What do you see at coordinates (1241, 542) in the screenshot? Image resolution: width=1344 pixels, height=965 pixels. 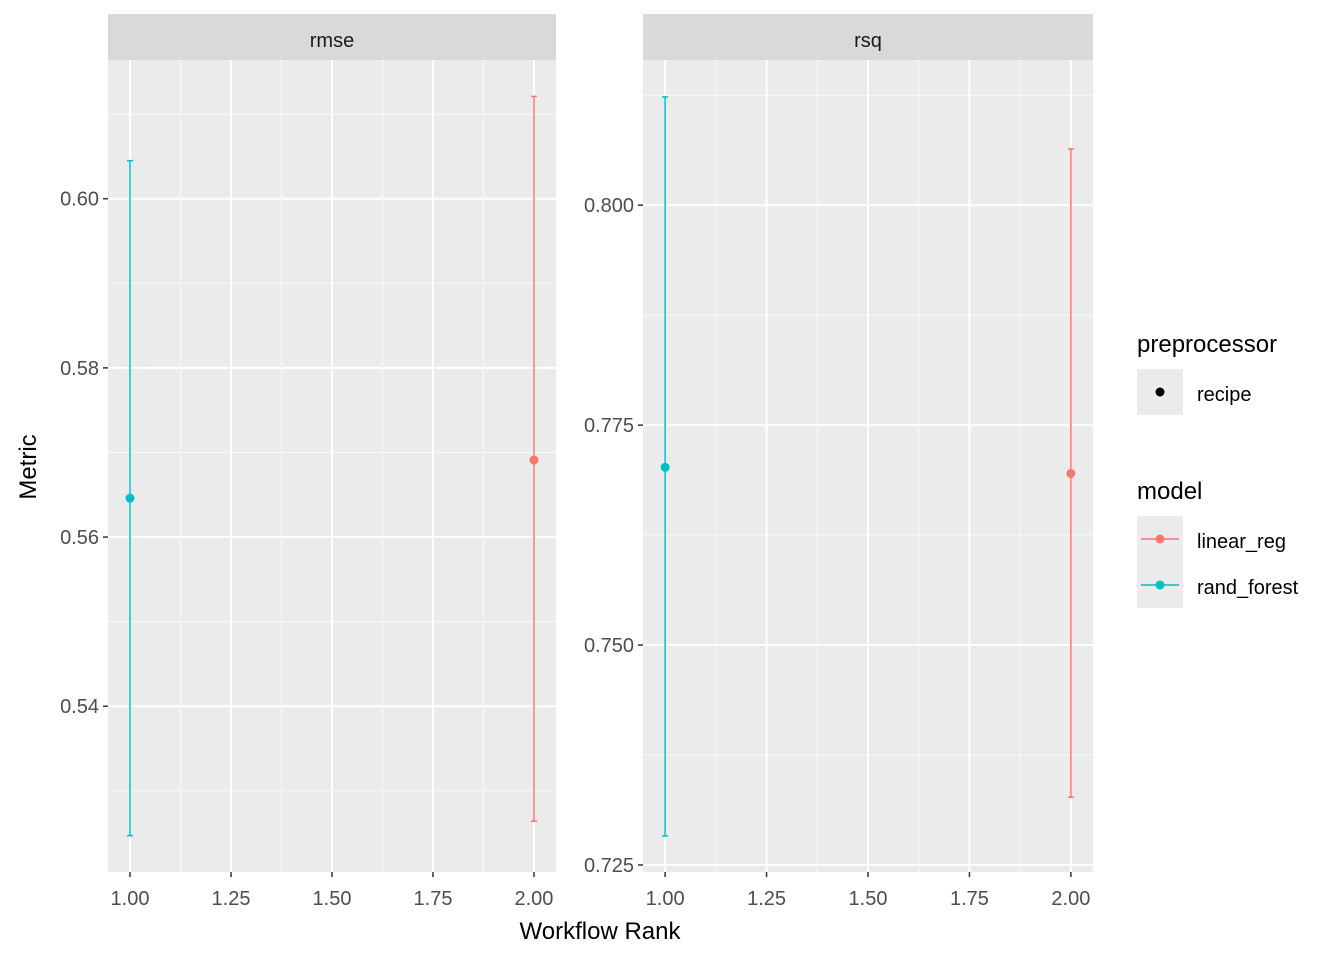 I see `legend-label-linear-reg: linear_reg` at bounding box center [1241, 542].